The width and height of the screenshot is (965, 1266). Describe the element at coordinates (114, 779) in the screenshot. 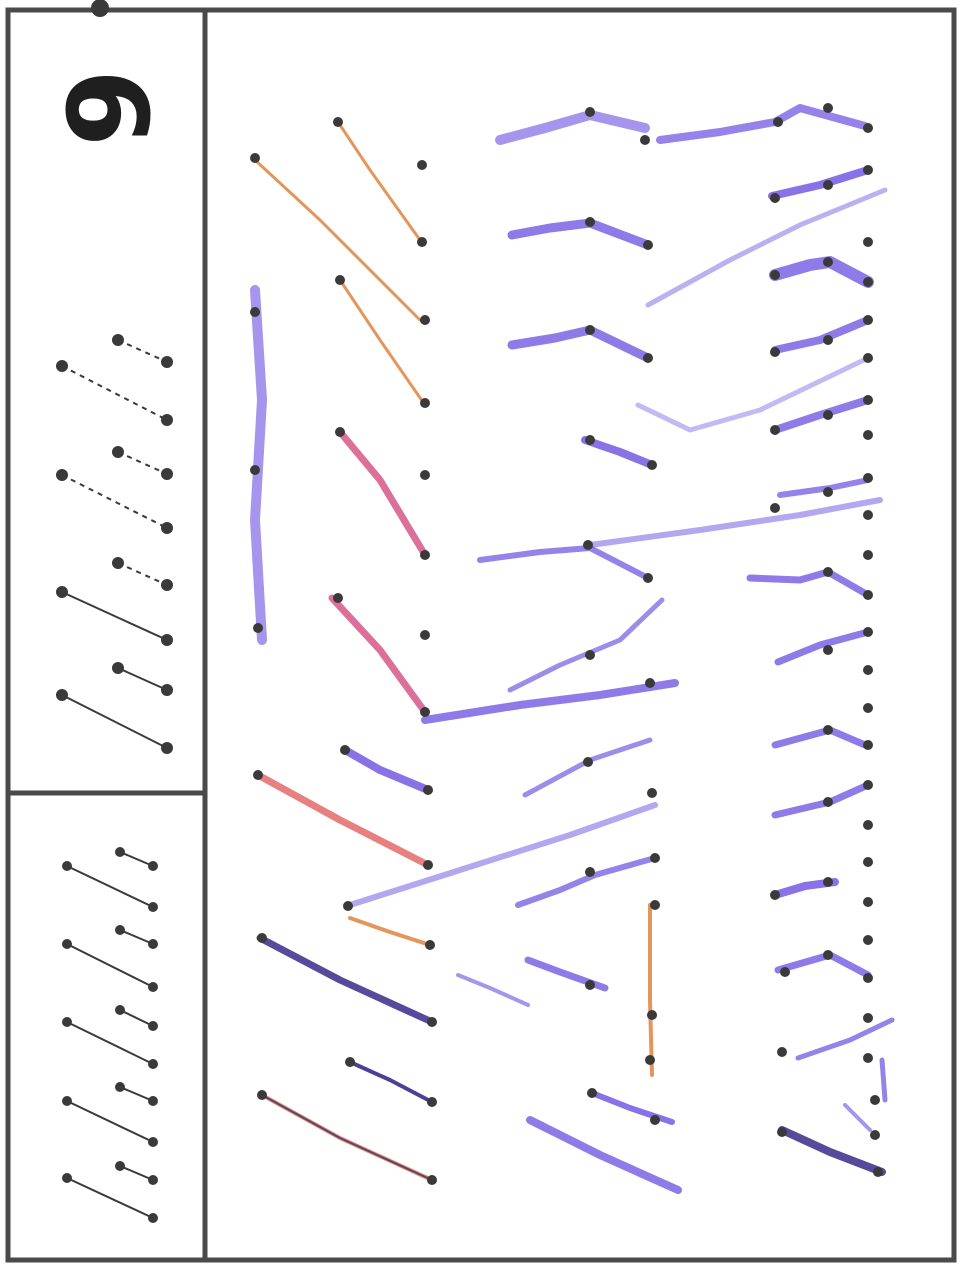

I see `example-guide-lines` at that location.